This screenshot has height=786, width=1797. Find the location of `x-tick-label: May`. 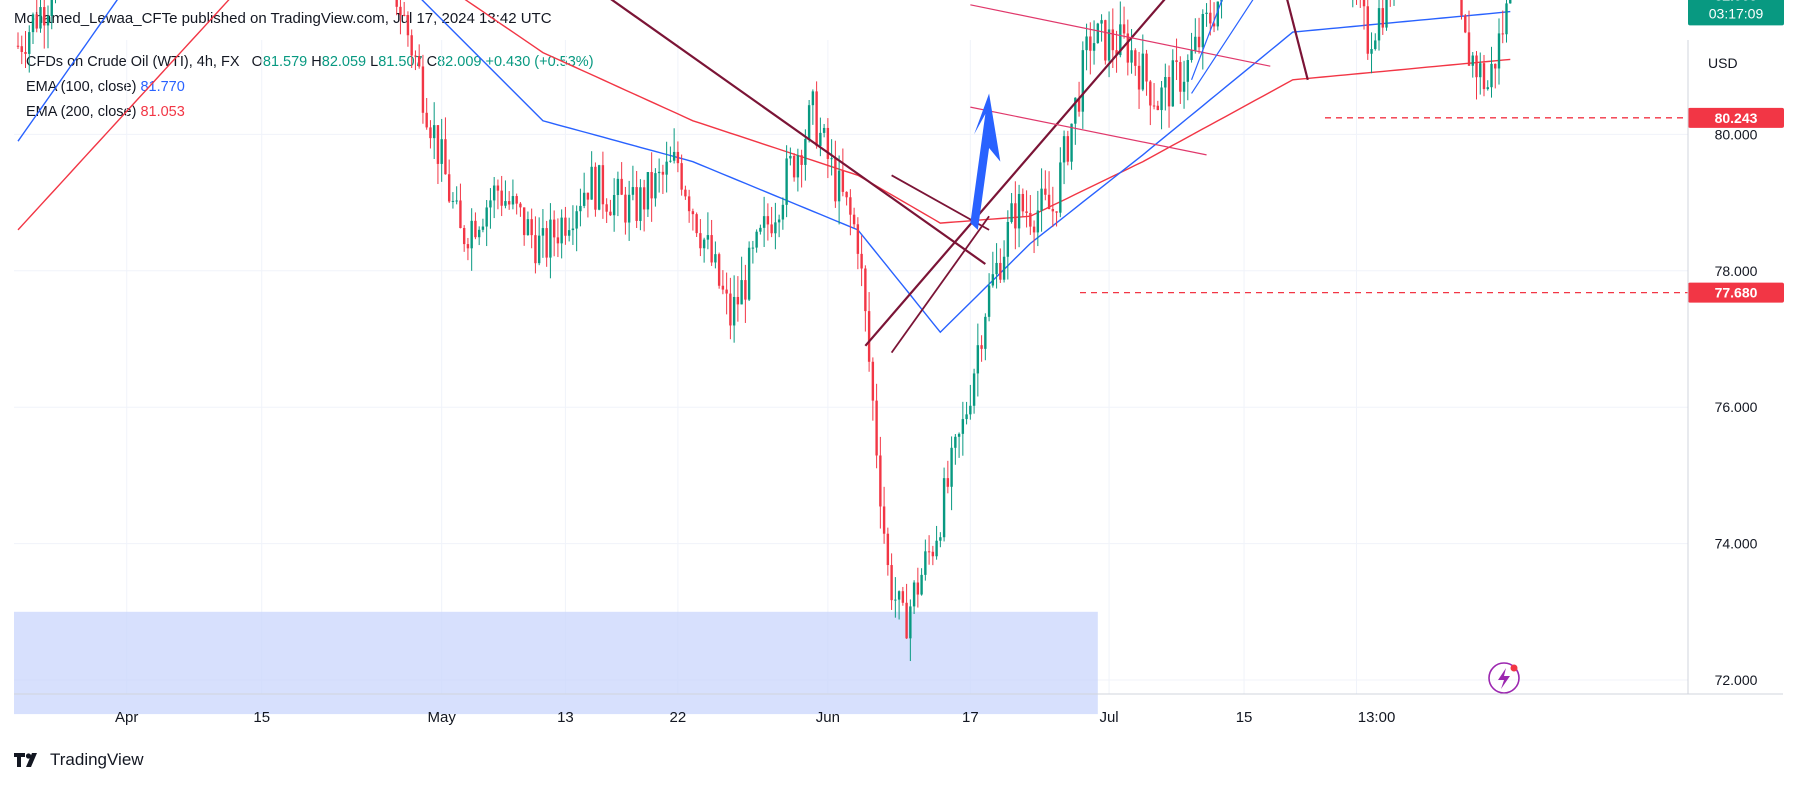

x-tick-label: May is located at coordinates (442, 717).